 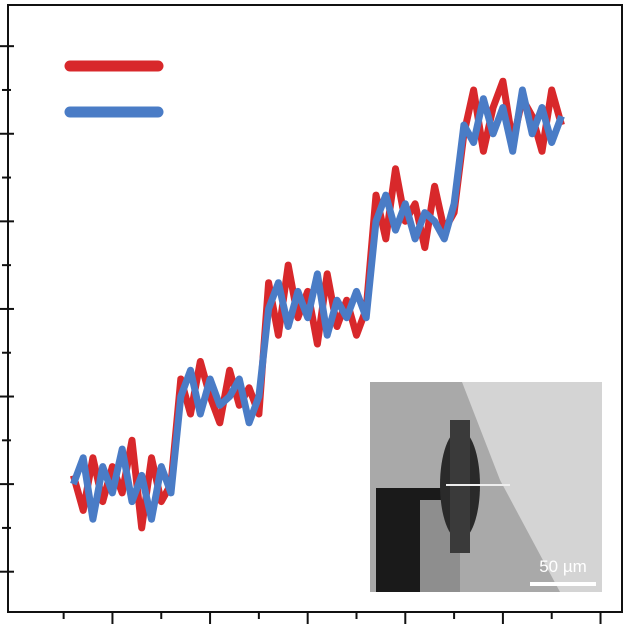 I want to click on legend, so click(x=114, y=89).